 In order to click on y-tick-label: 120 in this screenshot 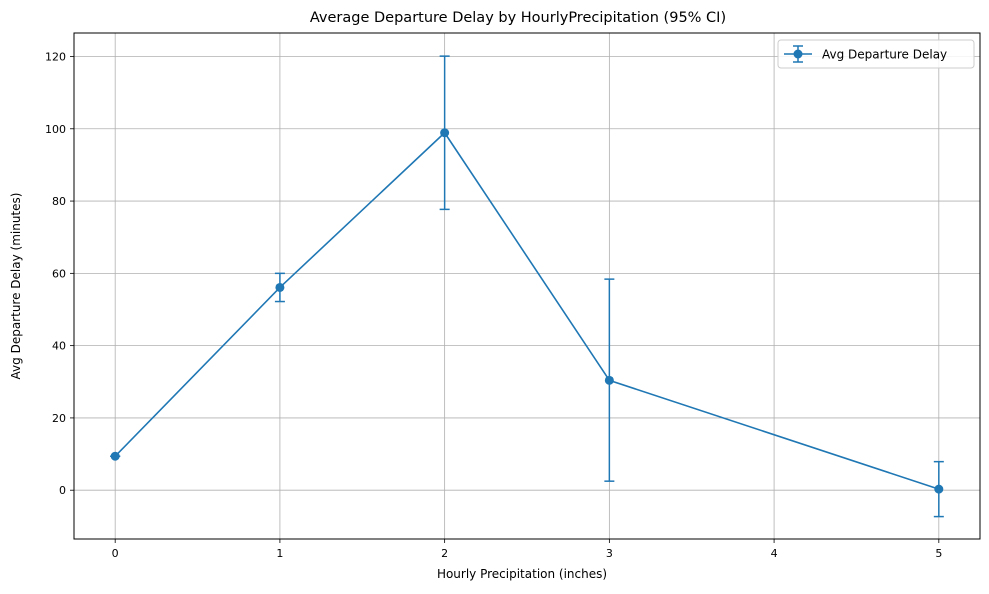, I will do `click(55, 56)`.